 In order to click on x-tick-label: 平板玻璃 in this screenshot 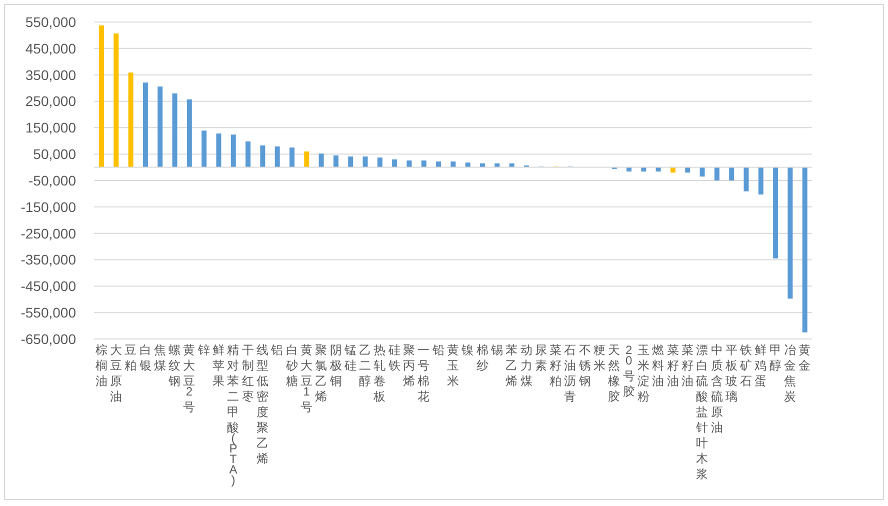, I will do `click(731, 373)`.